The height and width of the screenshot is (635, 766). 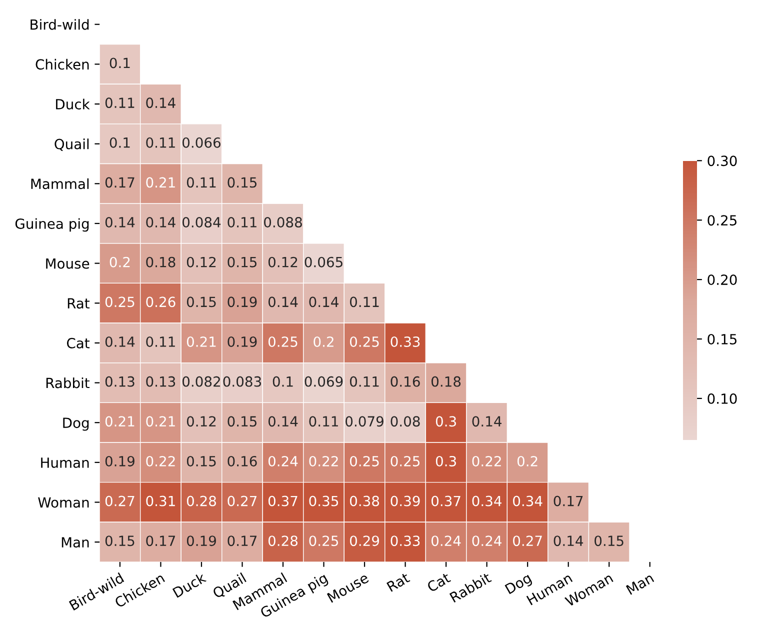 What do you see at coordinates (722, 280) in the screenshot?
I see `color-bar-label: 0.20` at bounding box center [722, 280].